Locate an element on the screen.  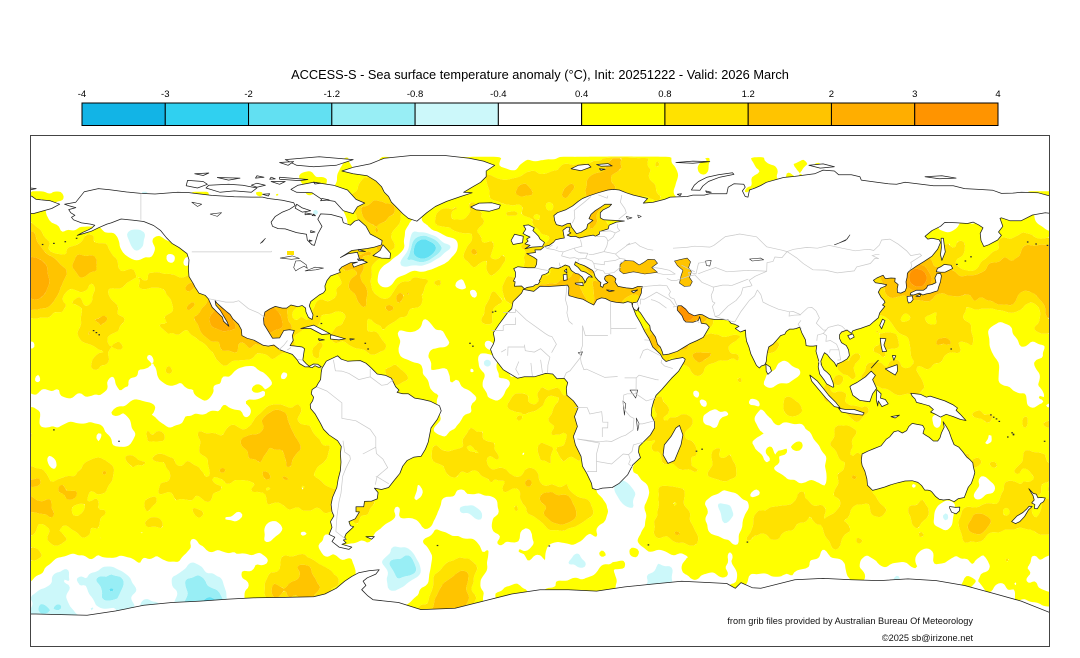
svg-text: 0.8 is located at coordinates (664, 94).